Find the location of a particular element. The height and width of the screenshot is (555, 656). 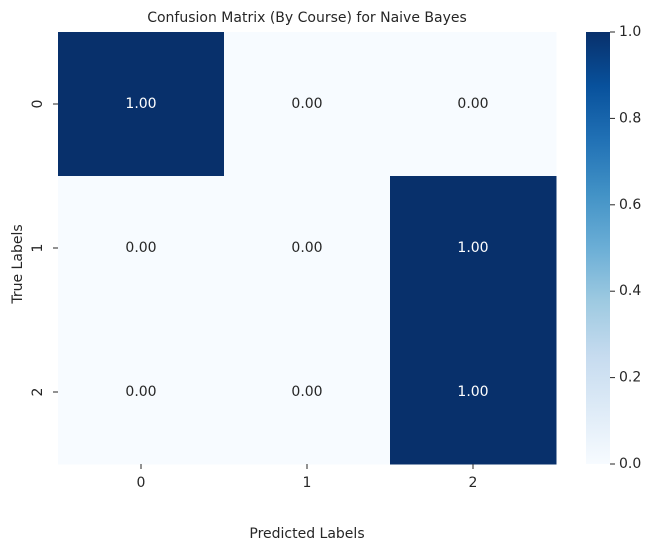

x-axis-label: Predicted Labels is located at coordinates (306, 534).